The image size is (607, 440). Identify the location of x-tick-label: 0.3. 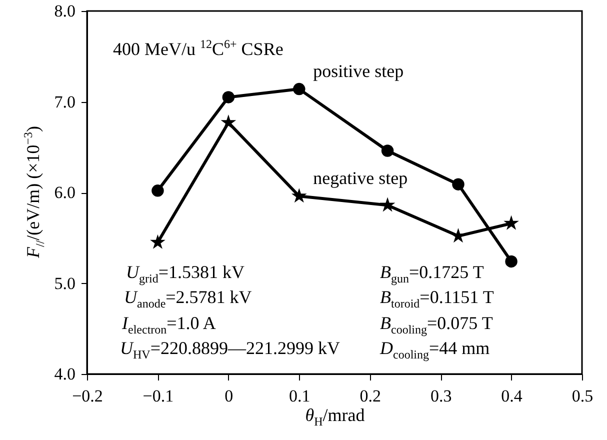
(441, 396).